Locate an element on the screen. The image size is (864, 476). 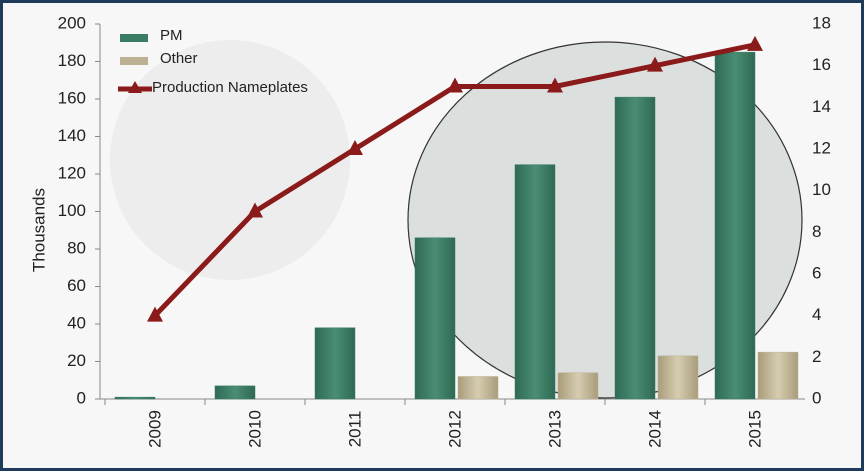
y2-tick-label: 0 is located at coordinates (816, 397).